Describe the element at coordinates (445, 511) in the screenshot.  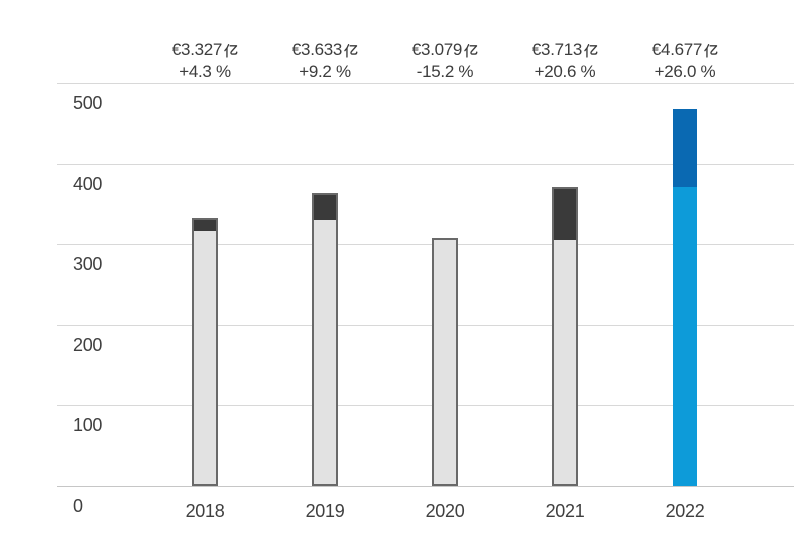
I see `x-axis-label-2020: 2020` at that location.